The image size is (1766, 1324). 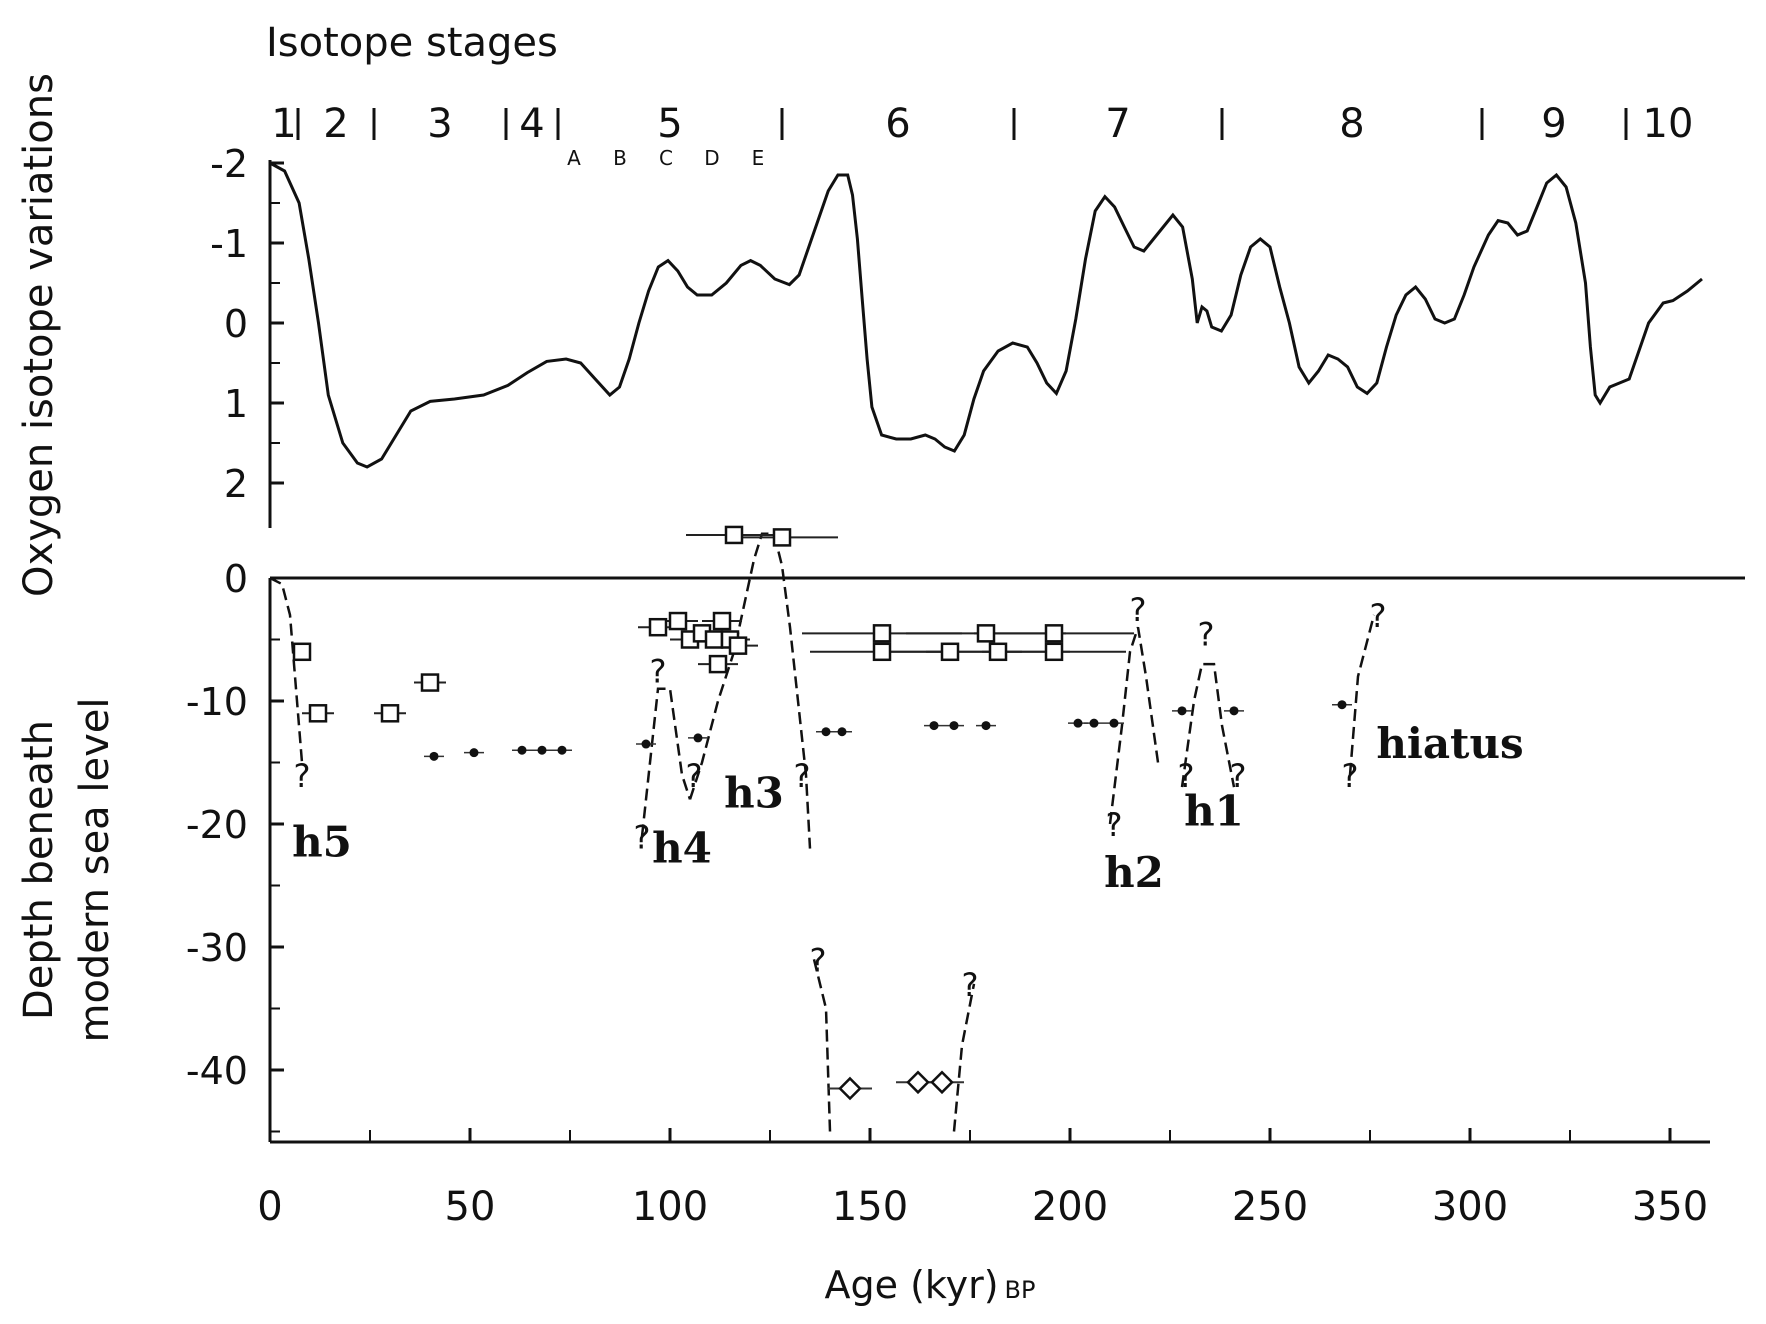 I want to click on substage-label-D: D, so click(x=711, y=158).